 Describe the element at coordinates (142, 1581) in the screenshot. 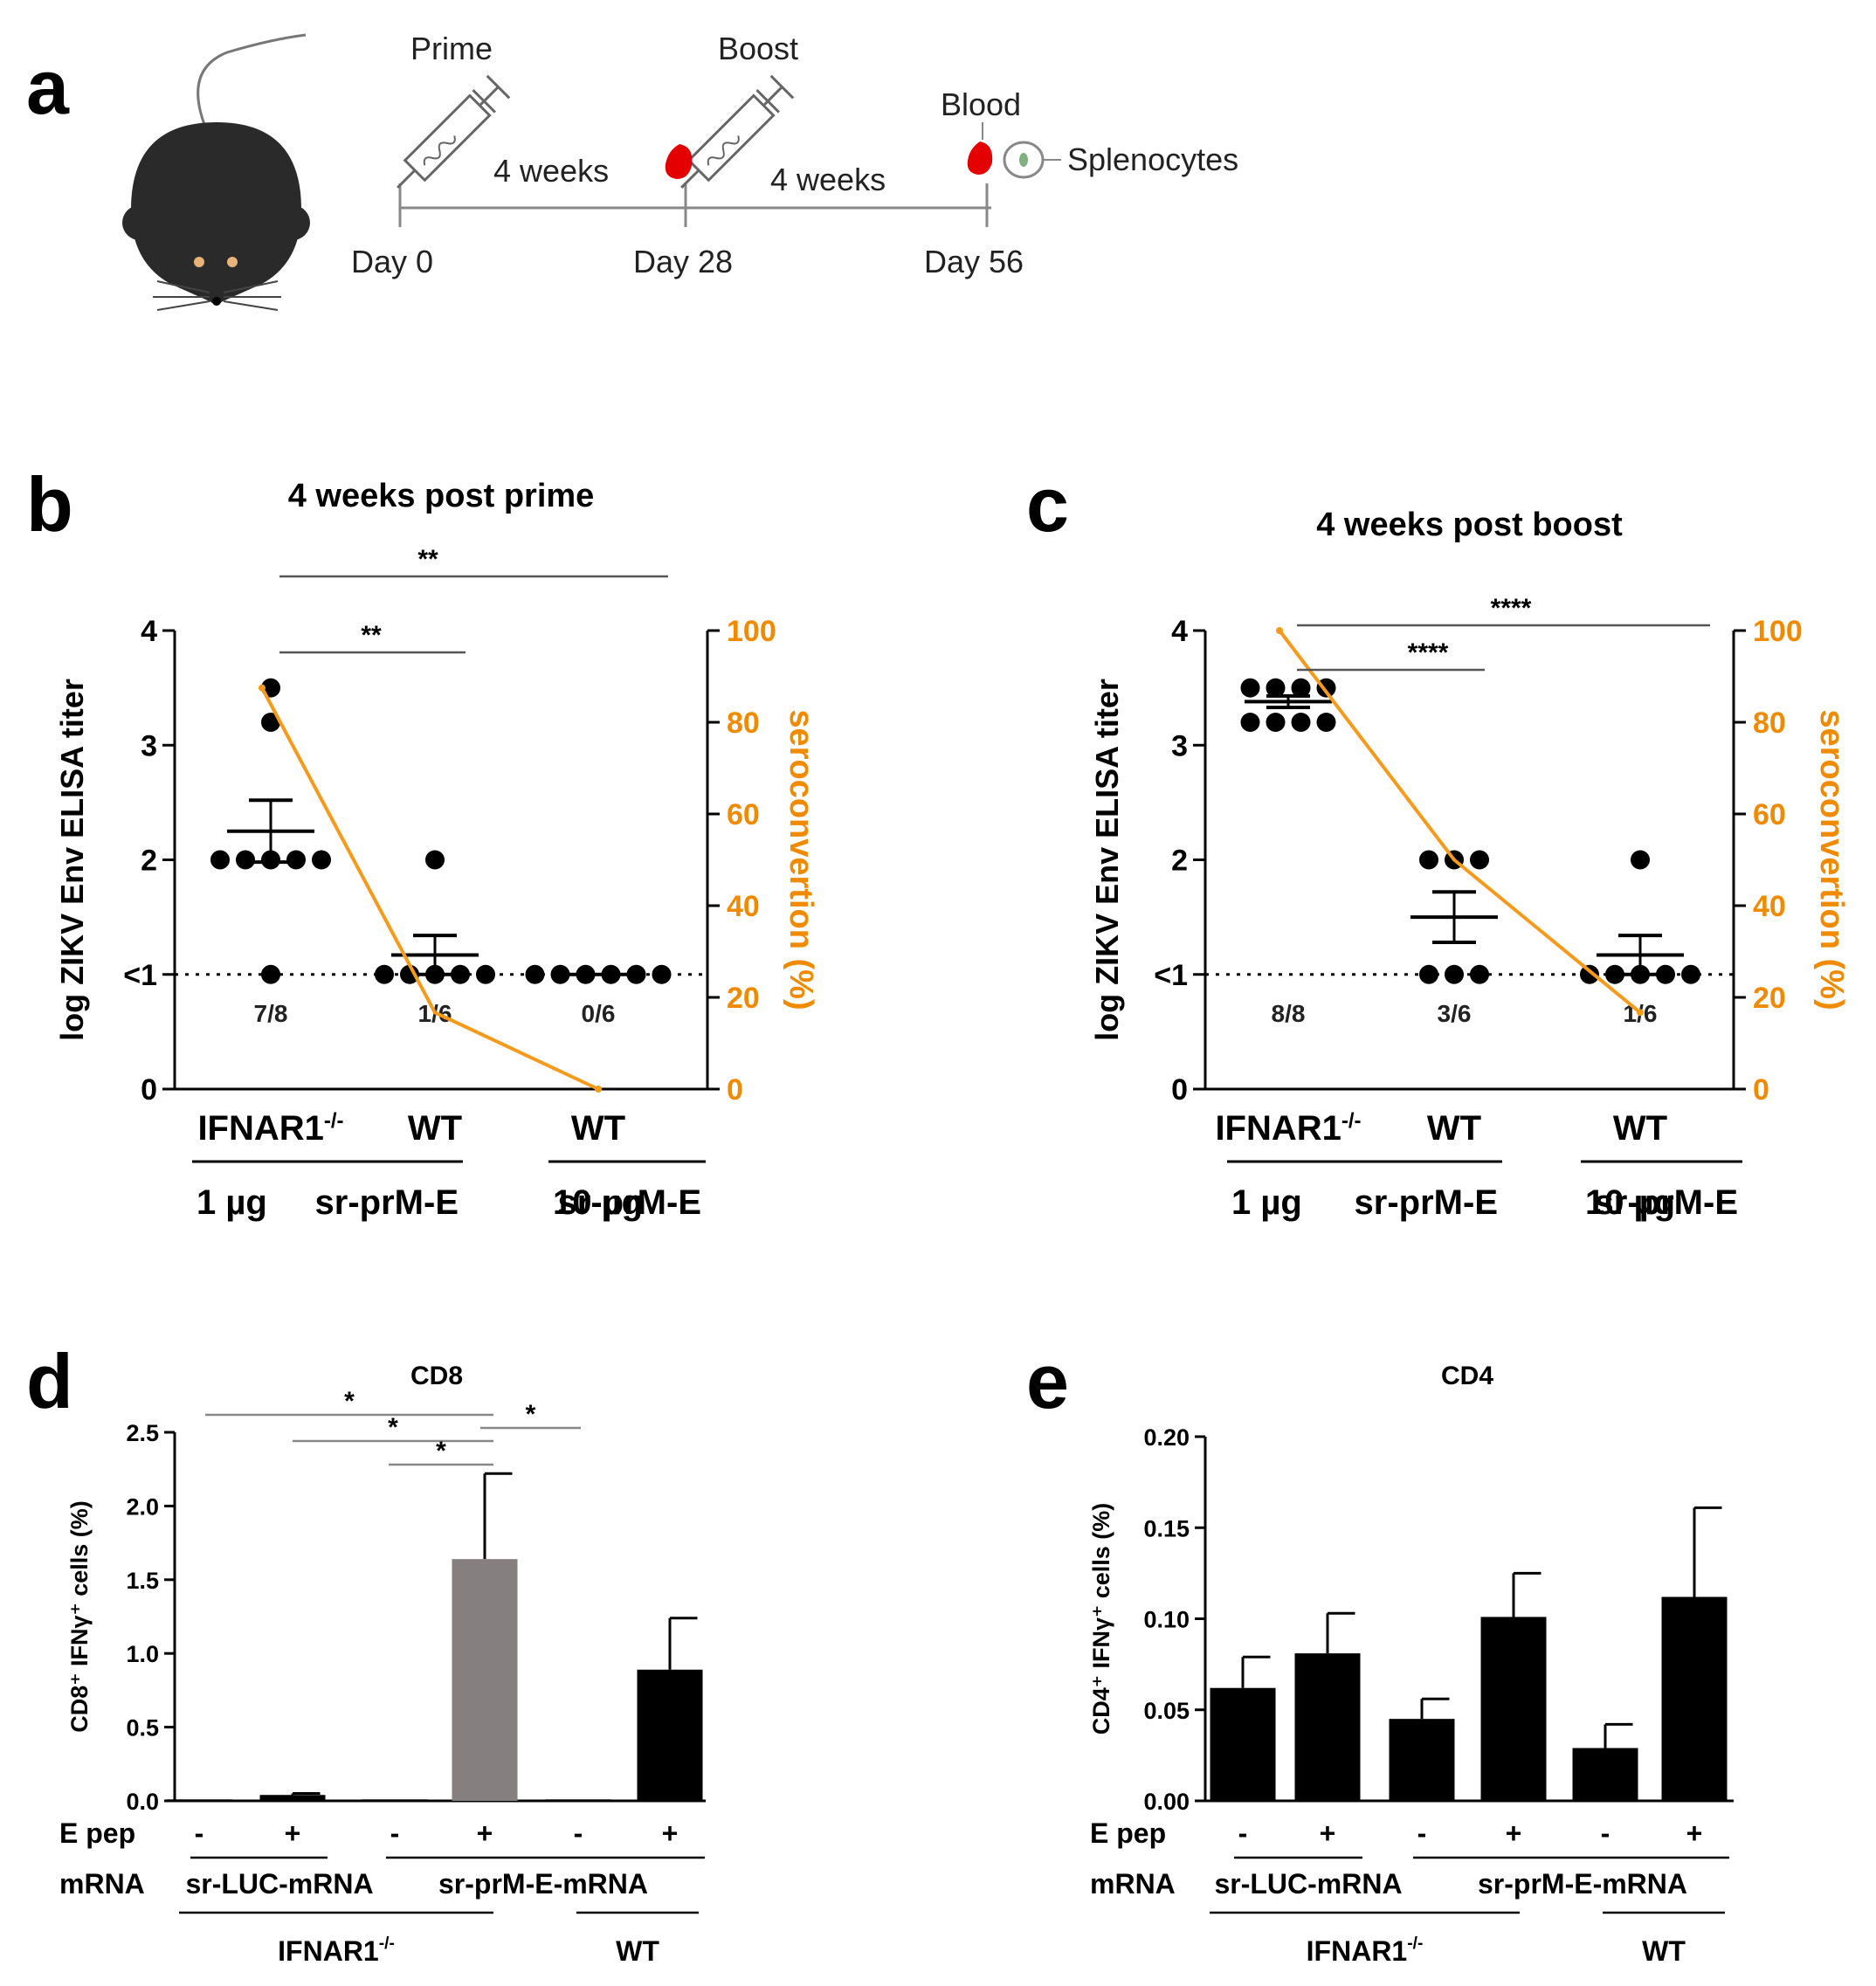

I see `y-tick-label: 1.5` at that location.